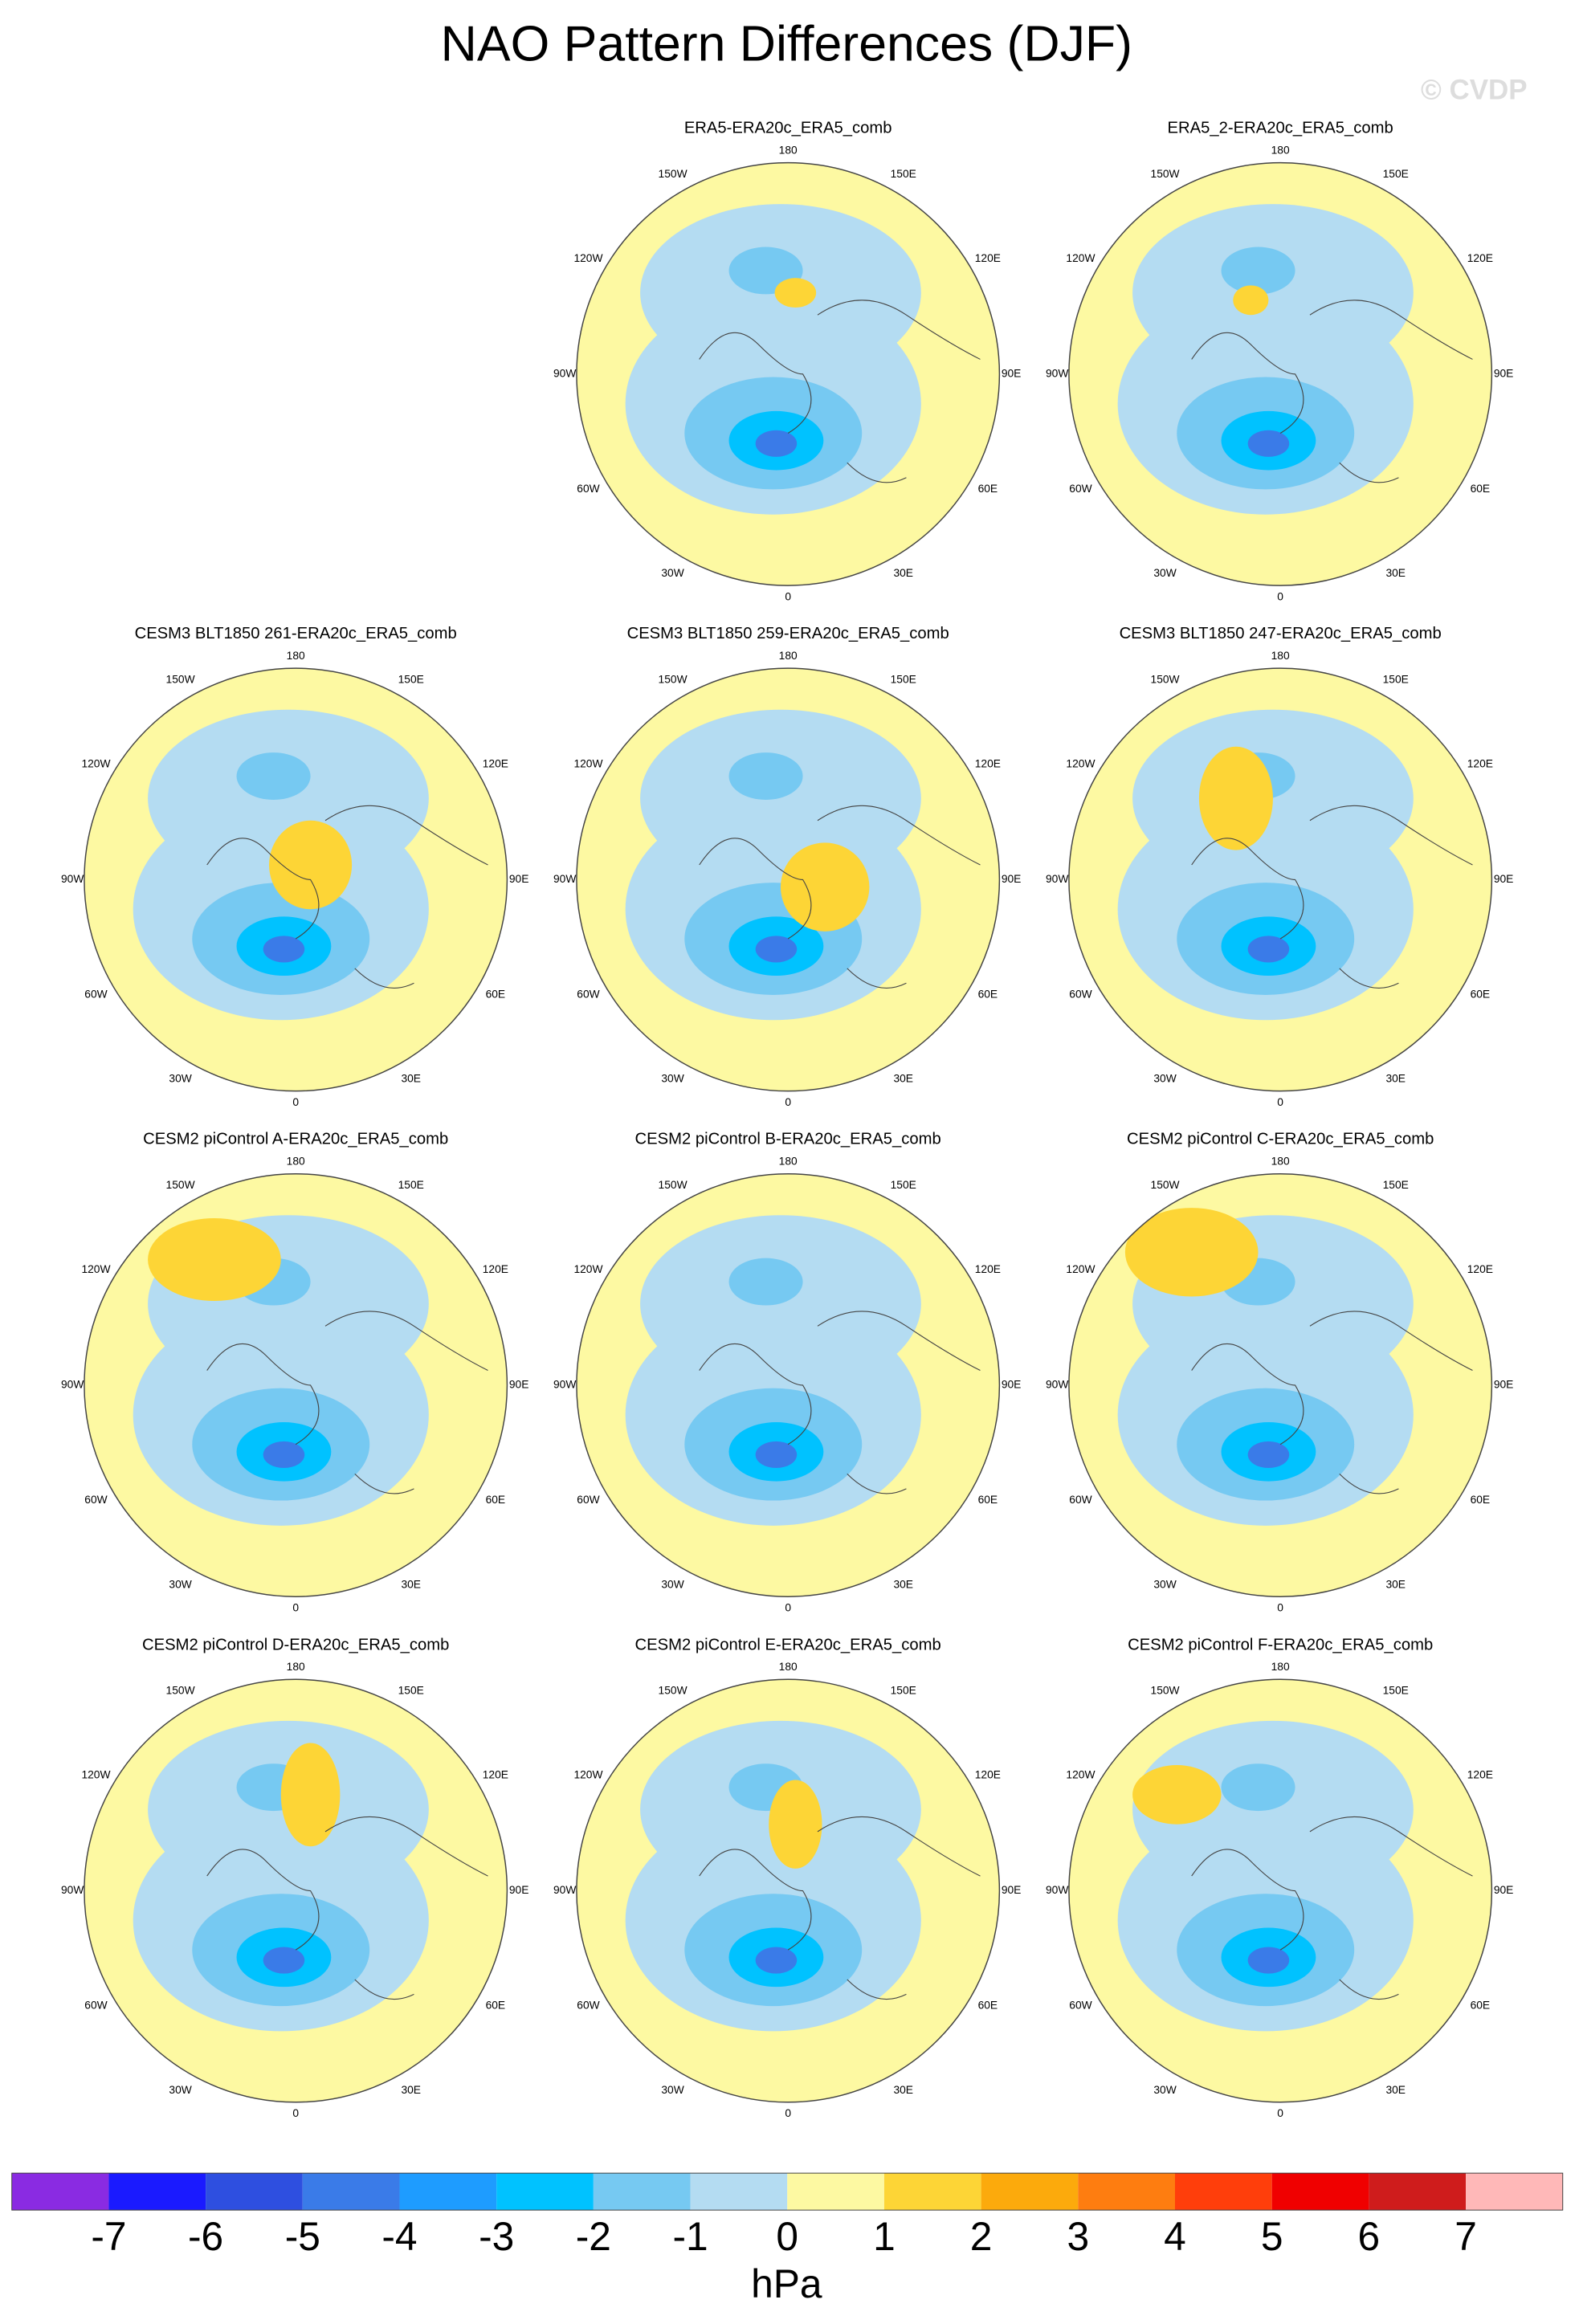 Image resolution: width=1579 pixels, height=2324 pixels. What do you see at coordinates (205, 2236) in the screenshot?
I see `colorbar-tick-label: -6` at bounding box center [205, 2236].